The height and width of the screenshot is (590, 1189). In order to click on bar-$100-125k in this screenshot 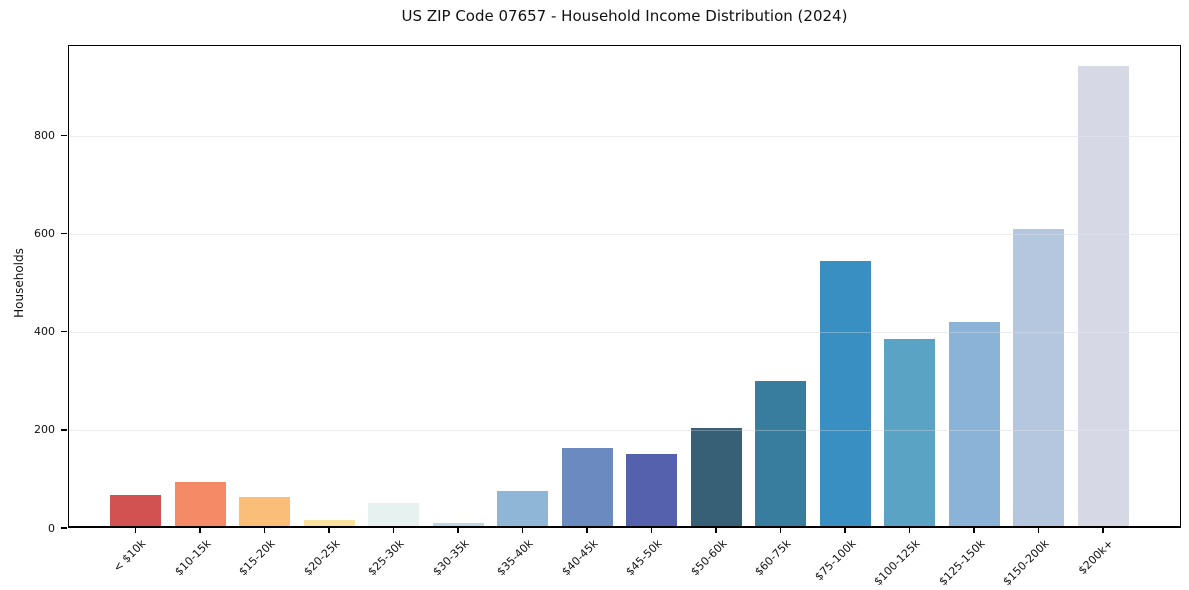, I will do `click(909, 432)`.